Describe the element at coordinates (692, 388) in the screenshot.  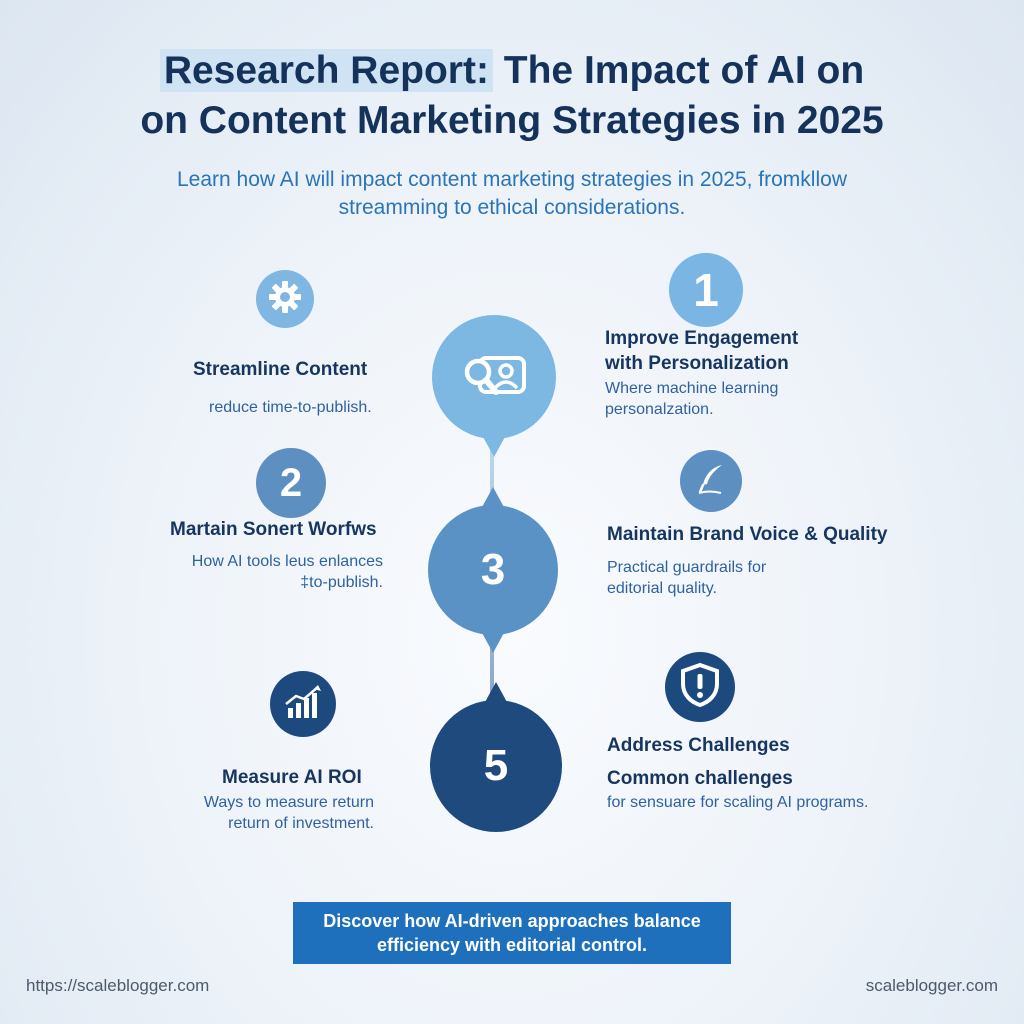
I see `engagement-body-line-1: Where machine learning` at that location.